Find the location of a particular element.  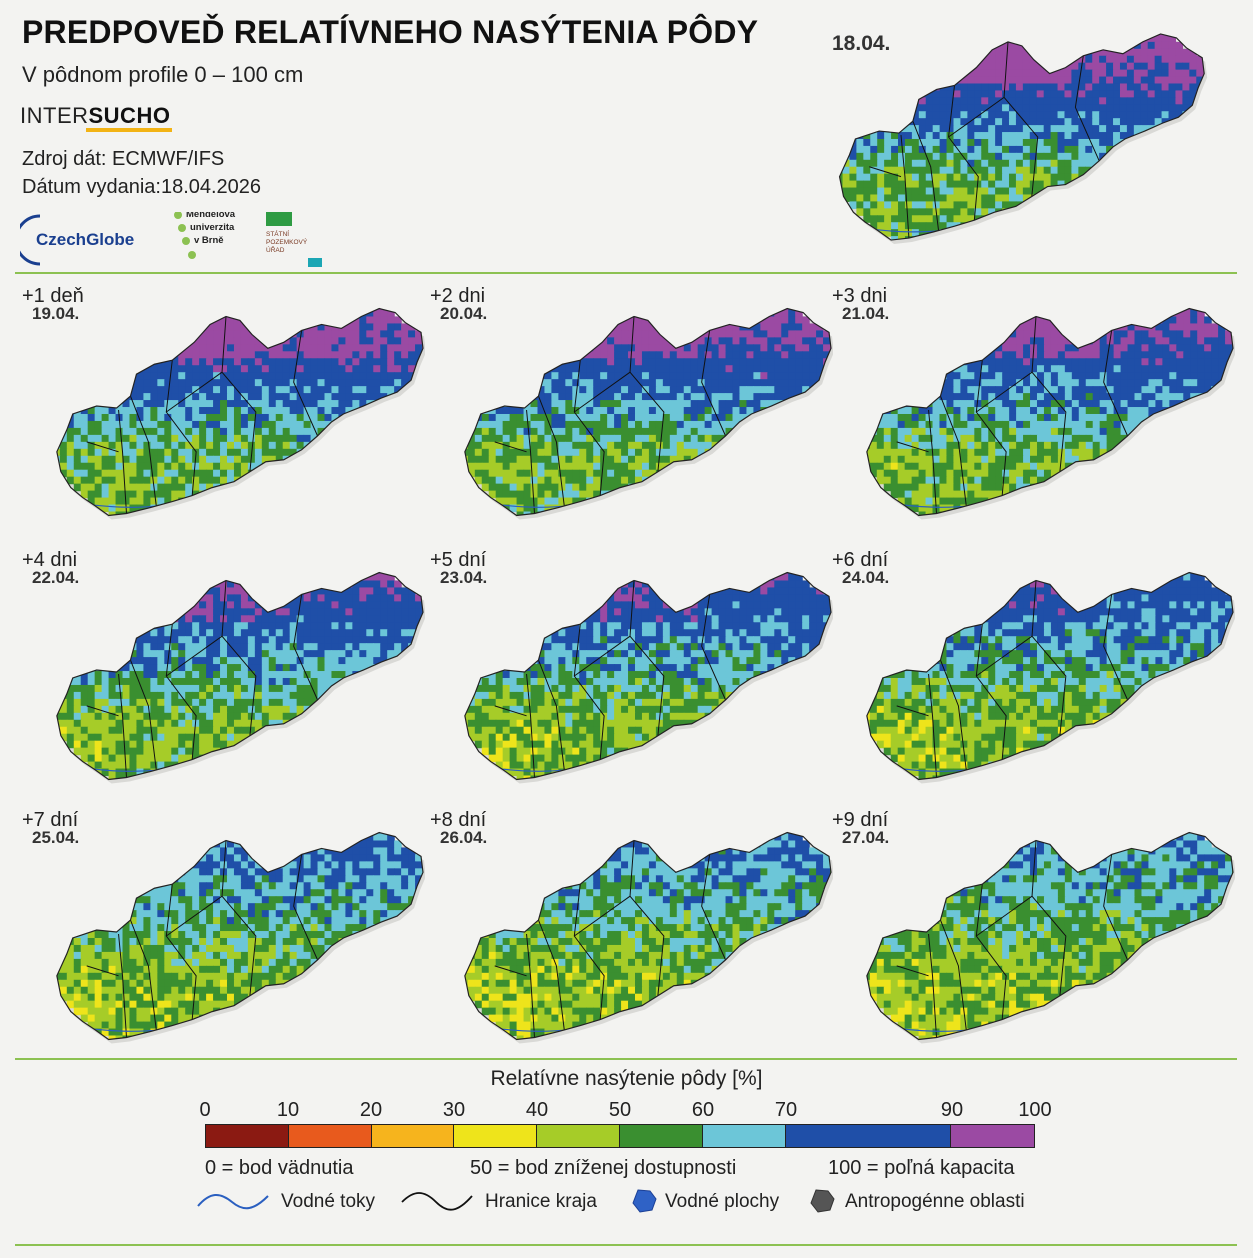

legend-tick: 40 is located at coordinates (537, 1110).